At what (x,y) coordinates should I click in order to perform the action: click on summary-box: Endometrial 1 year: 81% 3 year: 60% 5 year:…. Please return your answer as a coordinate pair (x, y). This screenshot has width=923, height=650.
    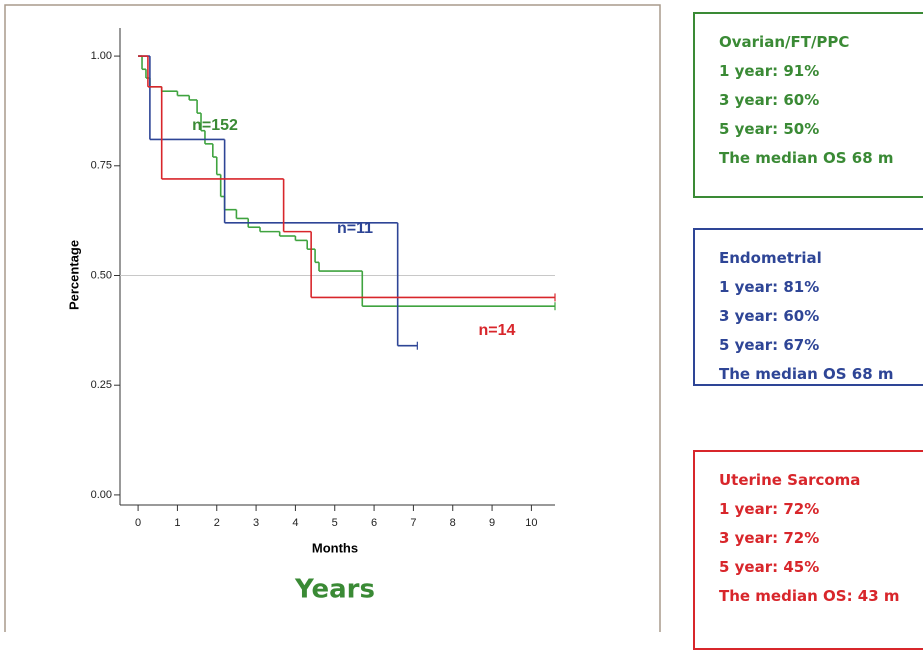
    Looking at the image, I should click on (808, 307).